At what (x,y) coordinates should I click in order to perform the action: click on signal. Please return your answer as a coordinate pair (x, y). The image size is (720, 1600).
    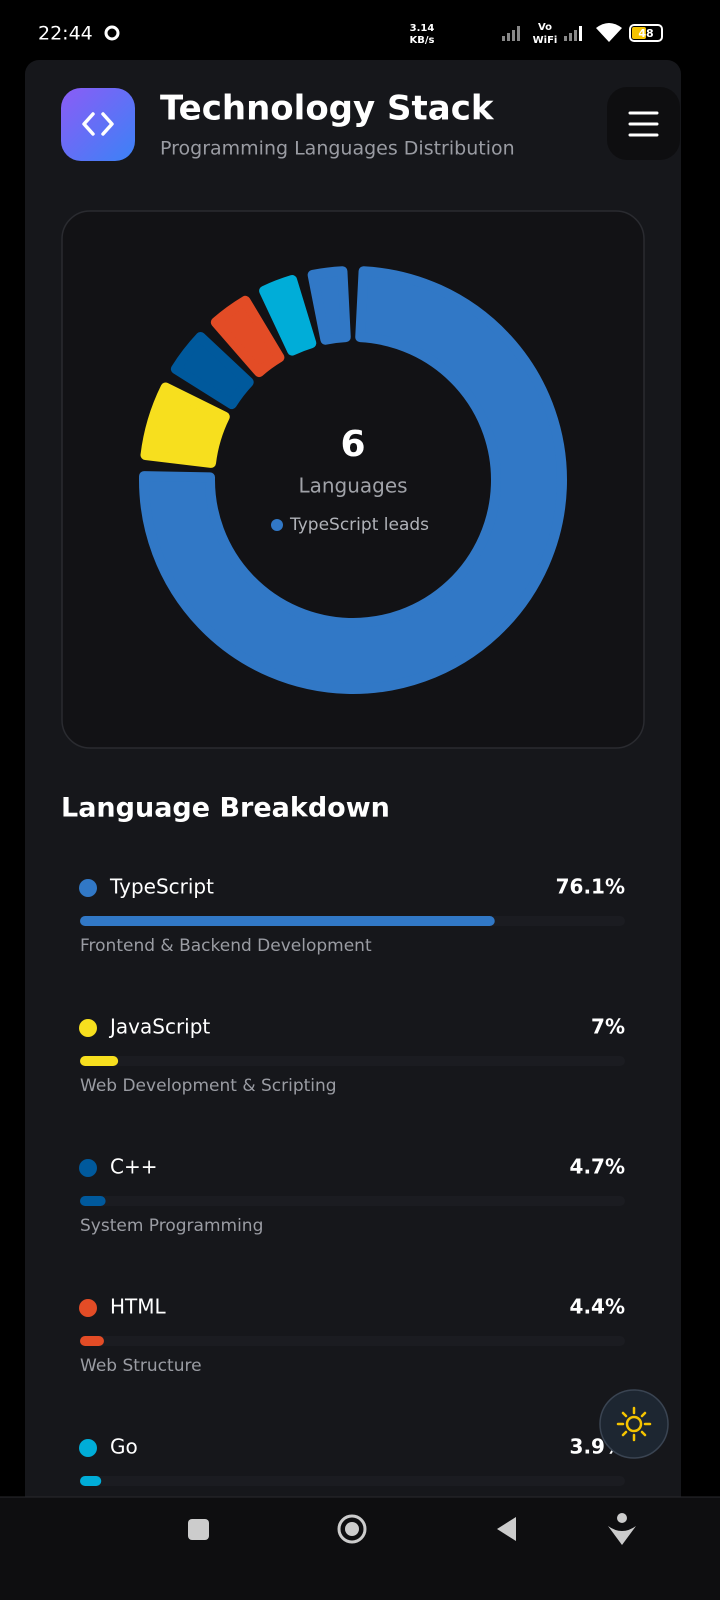
    Looking at the image, I should click on (542, 33).